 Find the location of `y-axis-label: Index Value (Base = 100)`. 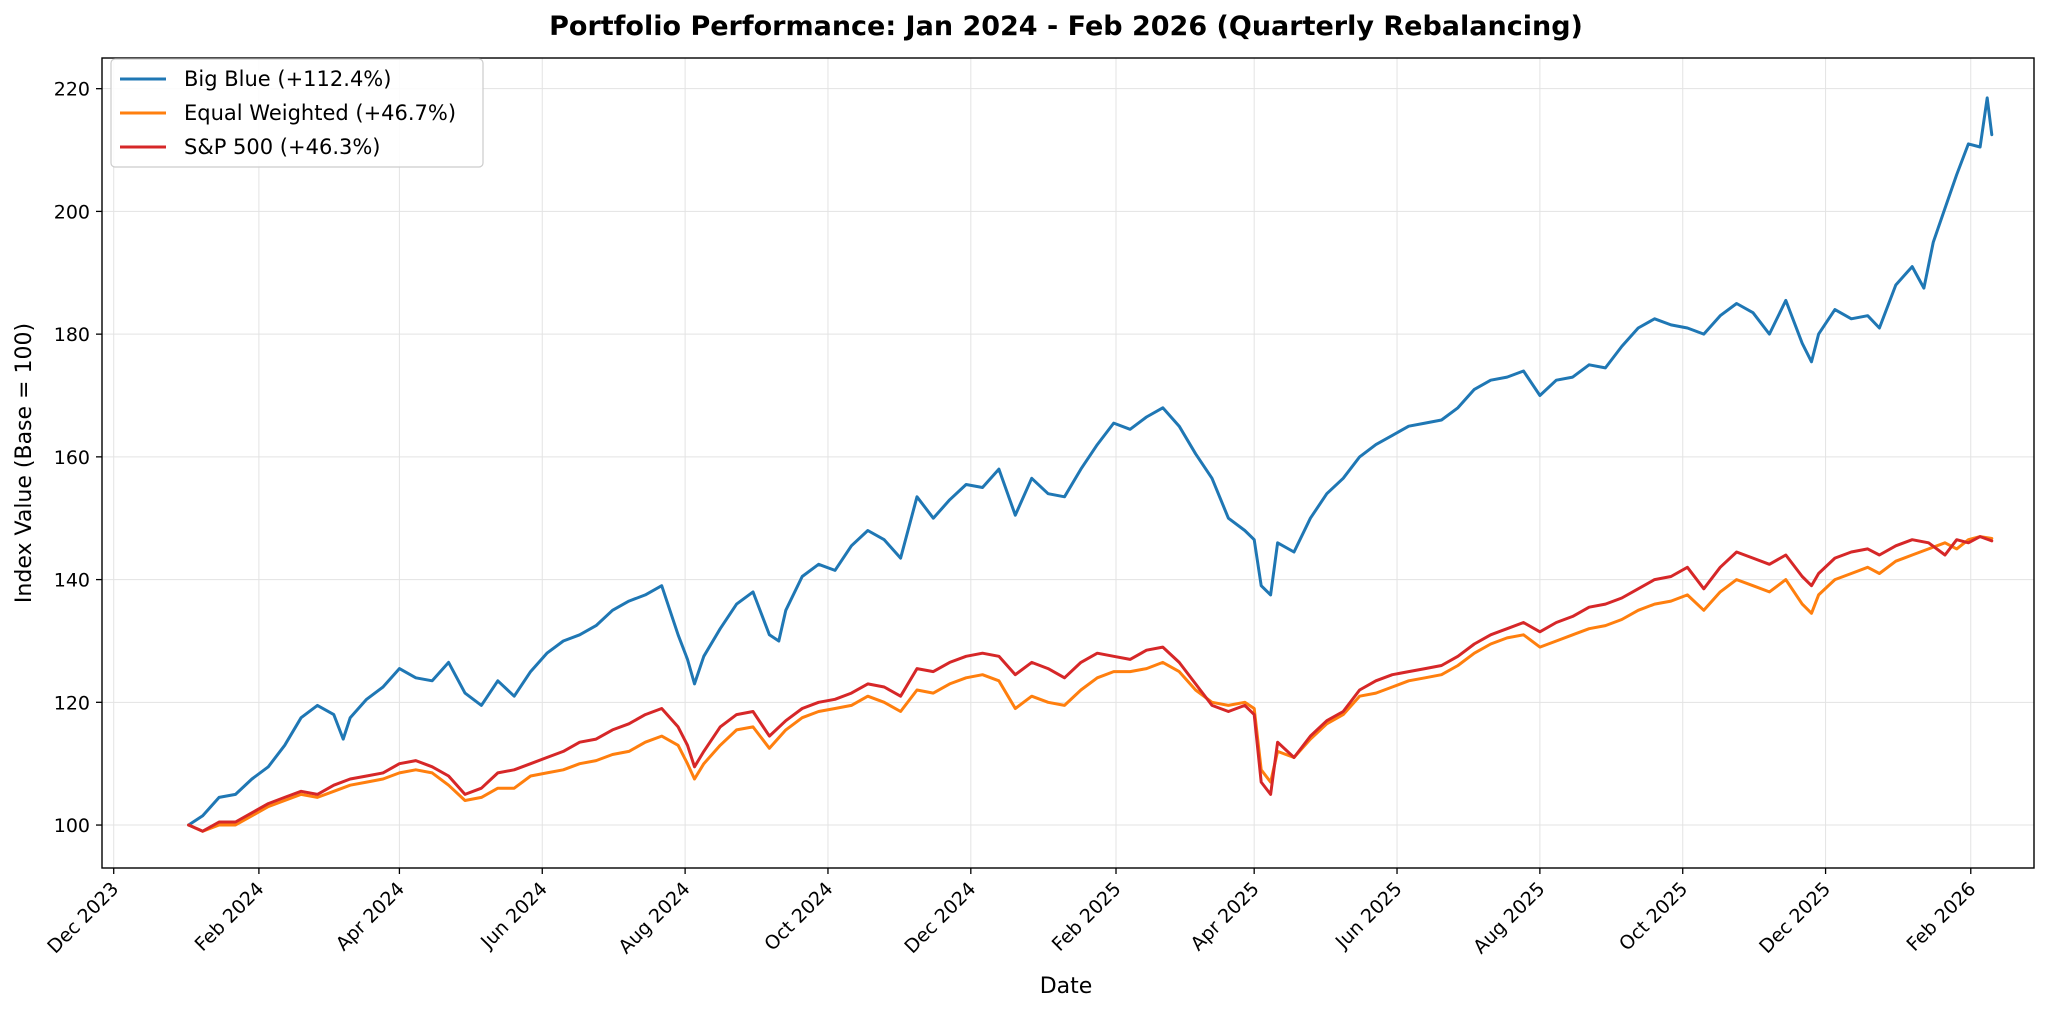

y-axis-label: Index Value (Base = 100) is located at coordinates (24, 463).